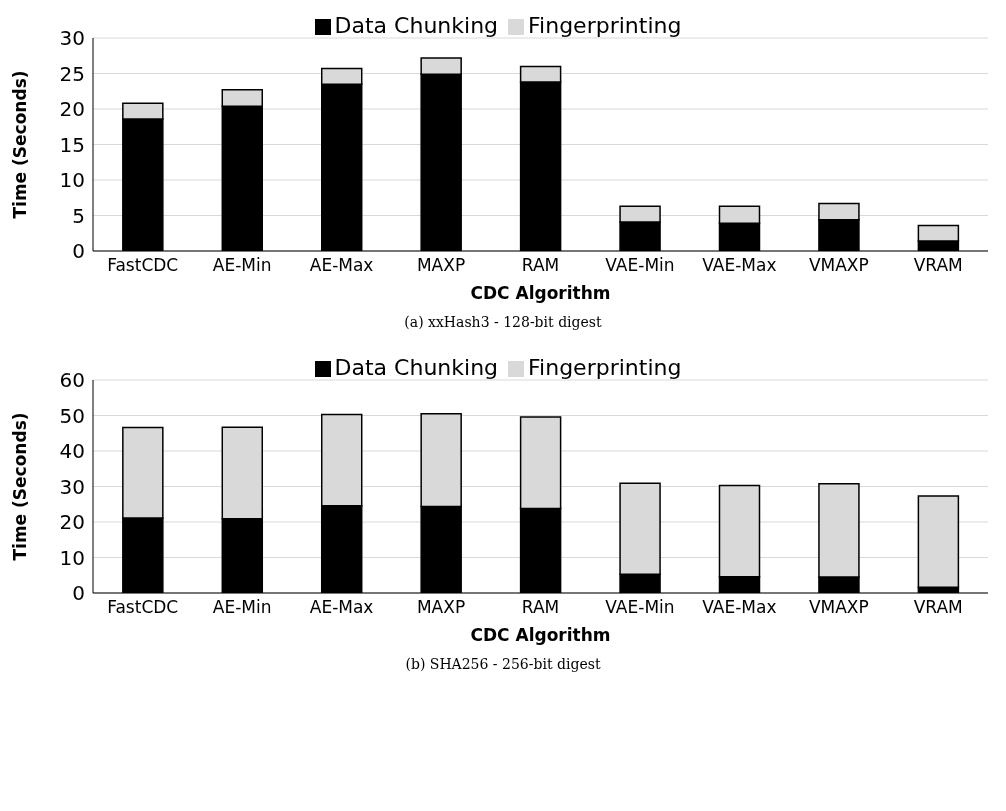 This screenshot has height=811, width=1006. What do you see at coordinates (503, 664) in the screenshot?
I see `text: (b) SHA256 - 256-bit digest` at bounding box center [503, 664].